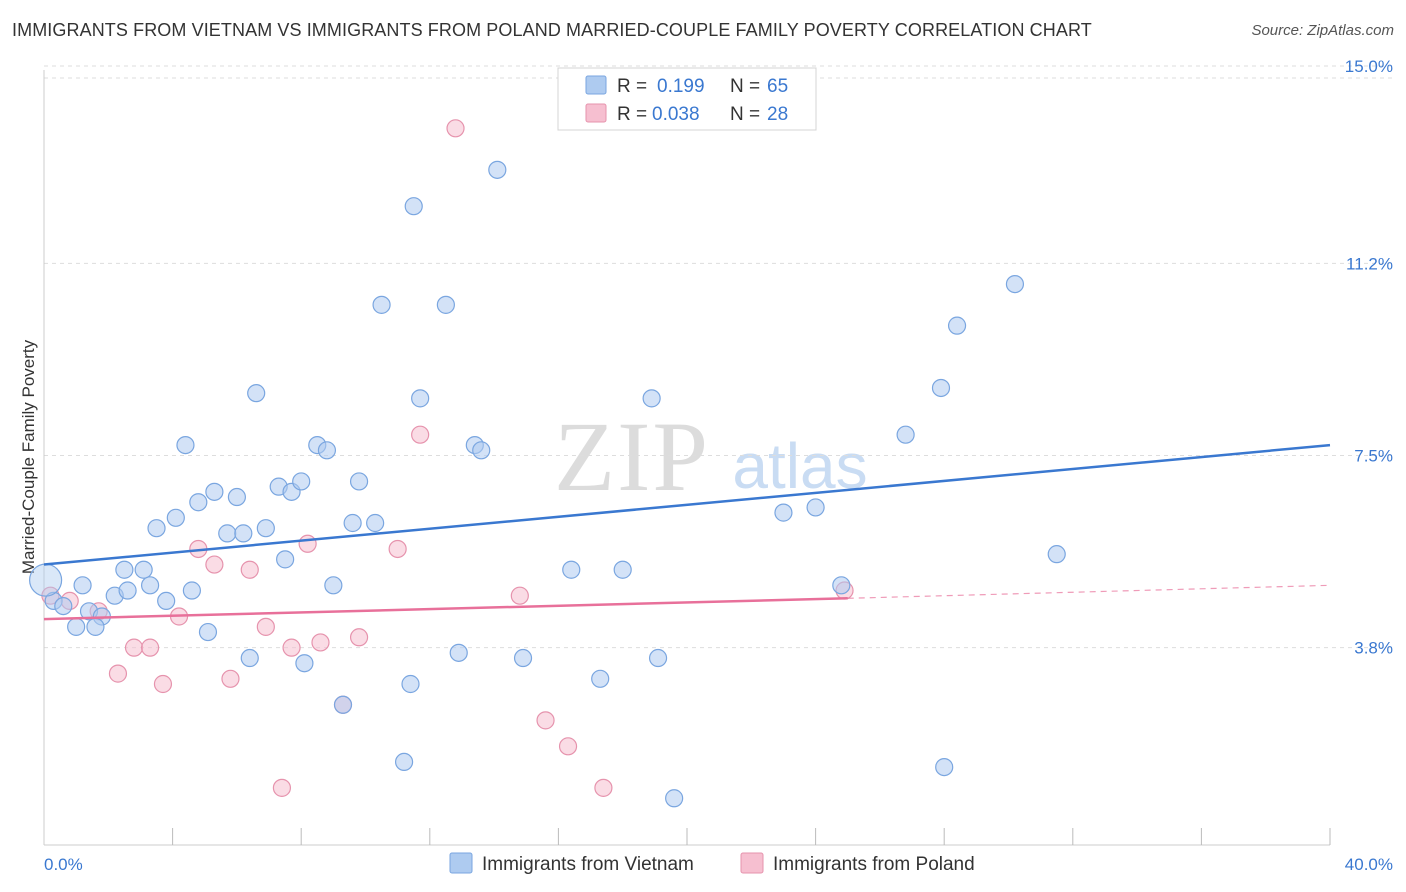  What do you see at coordinates (1373, 455) in the screenshot?
I see `y-tick-label: 7.5%` at bounding box center [1373, 455].